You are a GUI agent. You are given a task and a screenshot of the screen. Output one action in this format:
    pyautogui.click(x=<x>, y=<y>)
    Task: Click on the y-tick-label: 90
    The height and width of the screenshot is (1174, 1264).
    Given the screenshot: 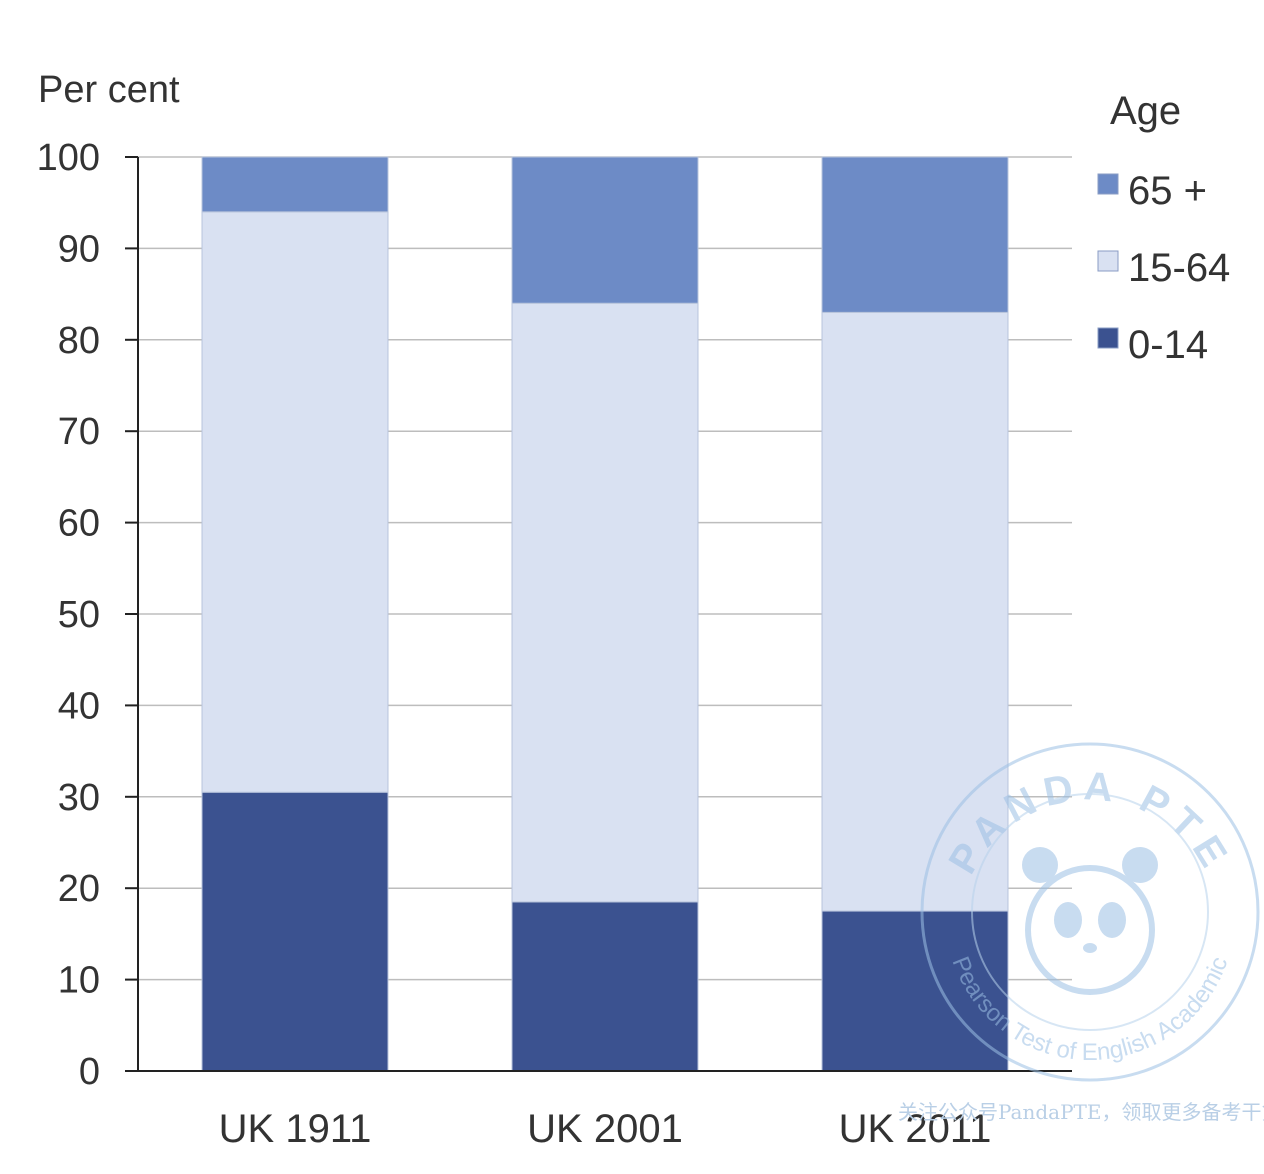 What is the action you would take?
    pyautogui.click(x=79, y=249)
    